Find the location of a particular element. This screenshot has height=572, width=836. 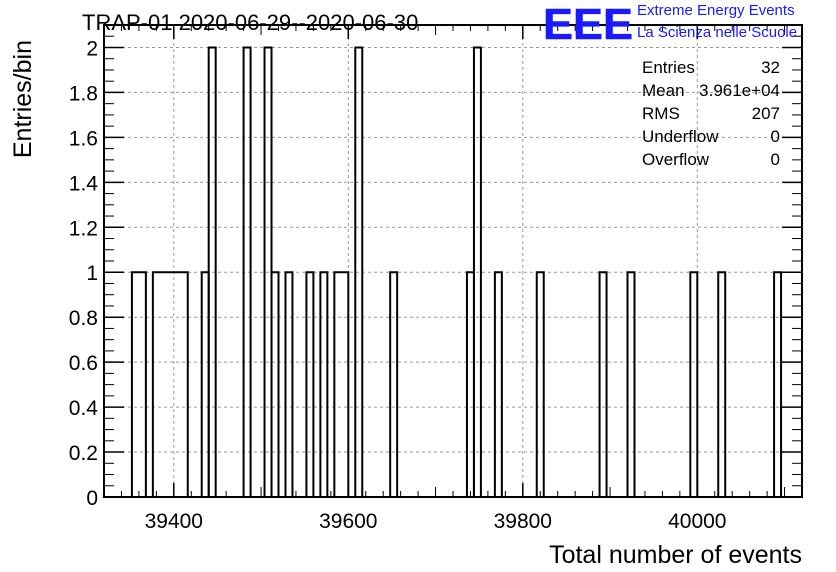

y-tick-label: 1.2 is located at coordinates (83, 228).